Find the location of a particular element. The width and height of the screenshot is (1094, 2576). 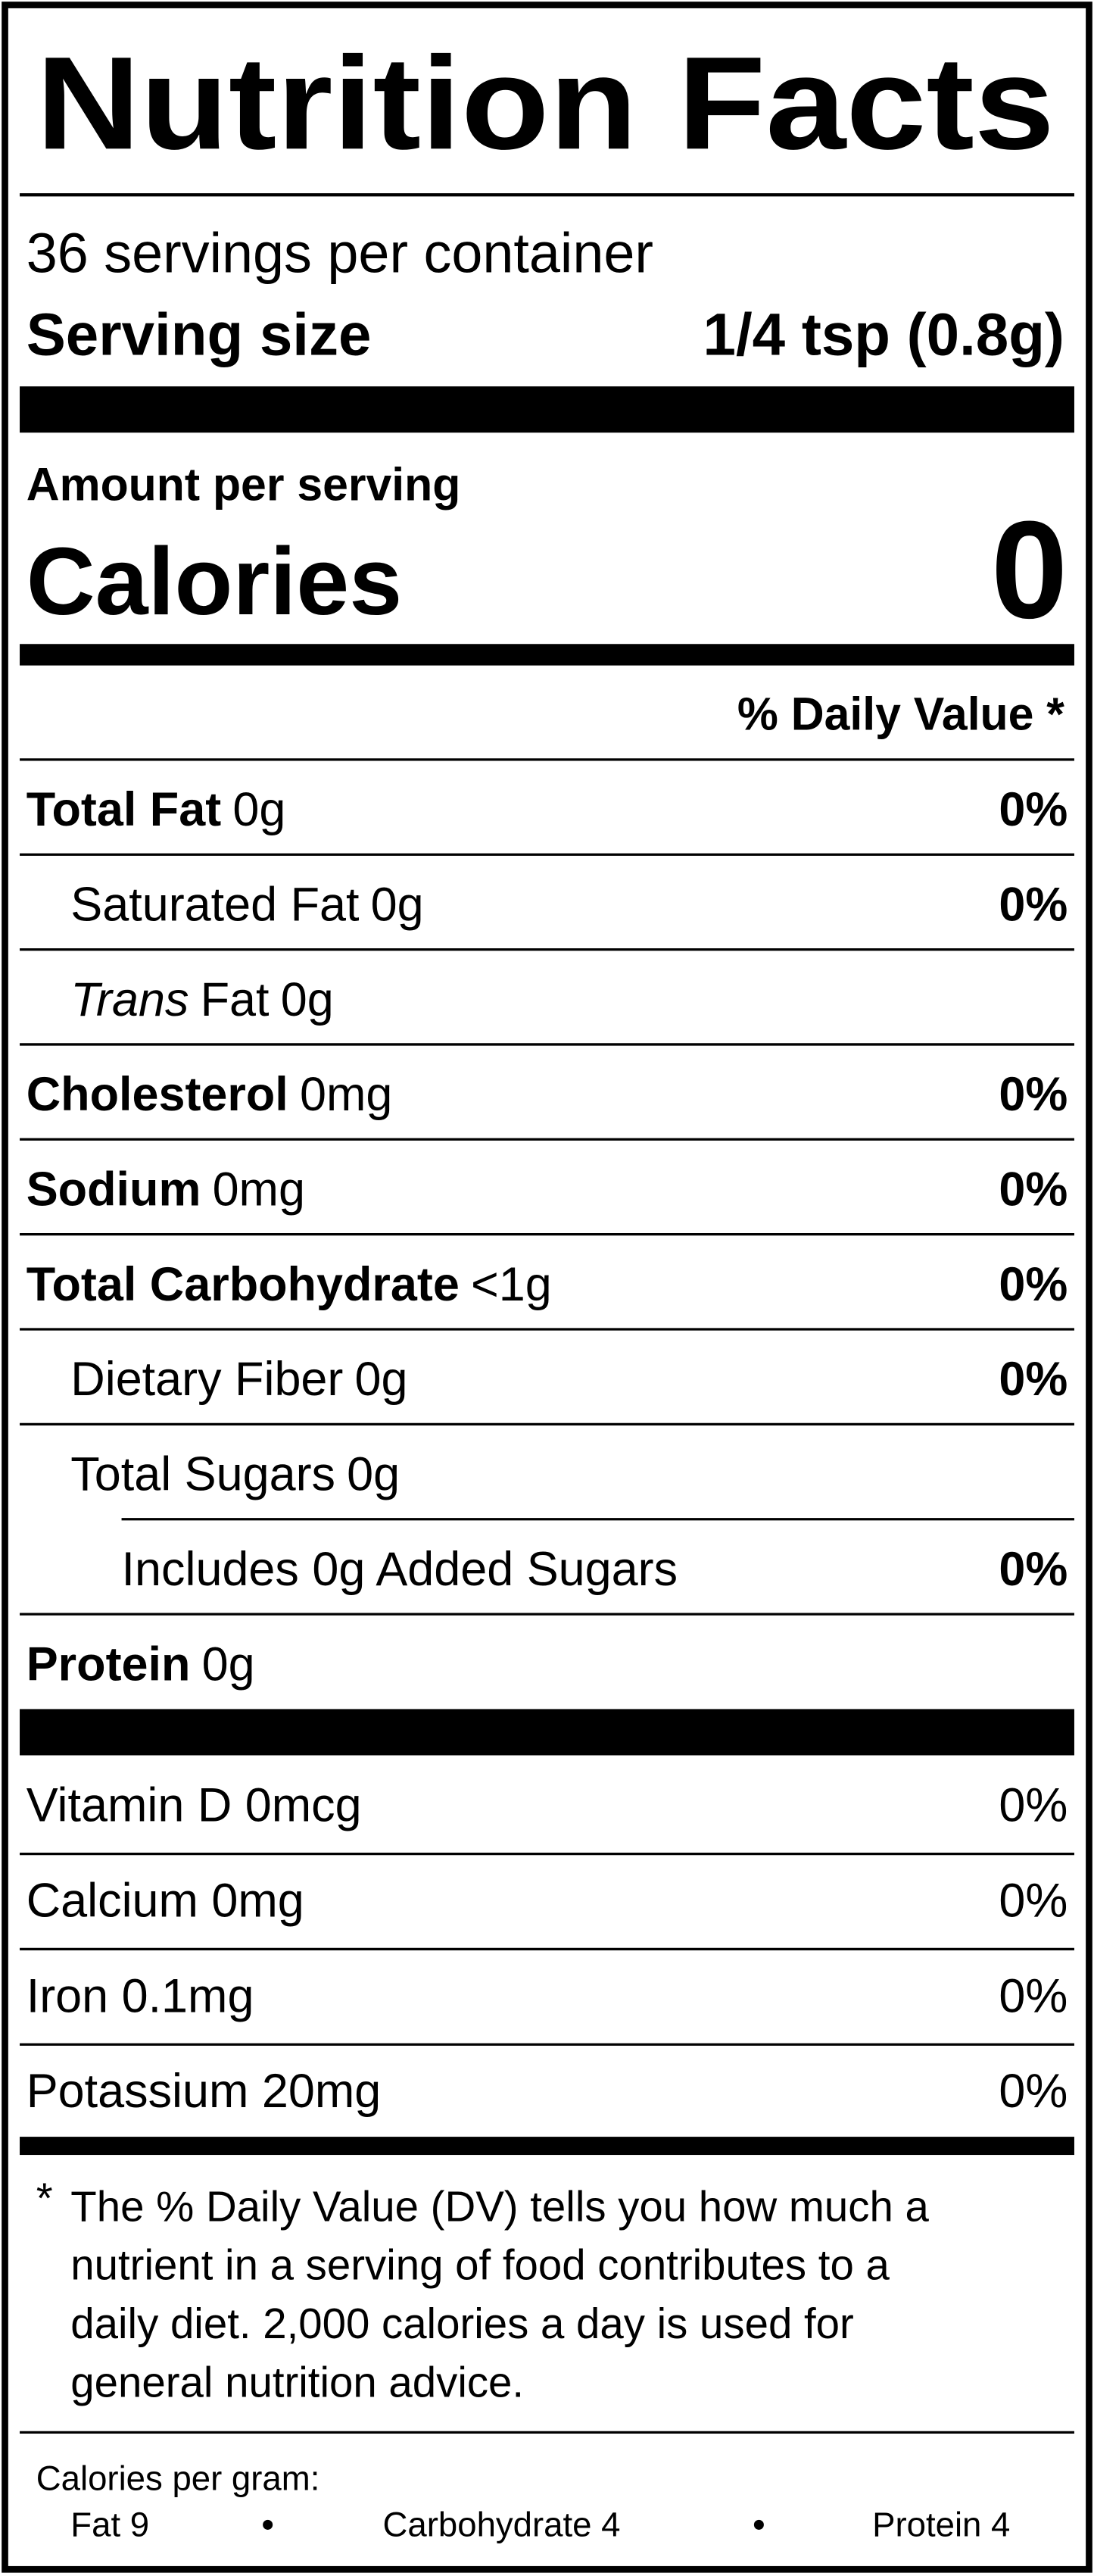

servings: 36 servings per container is located at coordinates (339, 254).